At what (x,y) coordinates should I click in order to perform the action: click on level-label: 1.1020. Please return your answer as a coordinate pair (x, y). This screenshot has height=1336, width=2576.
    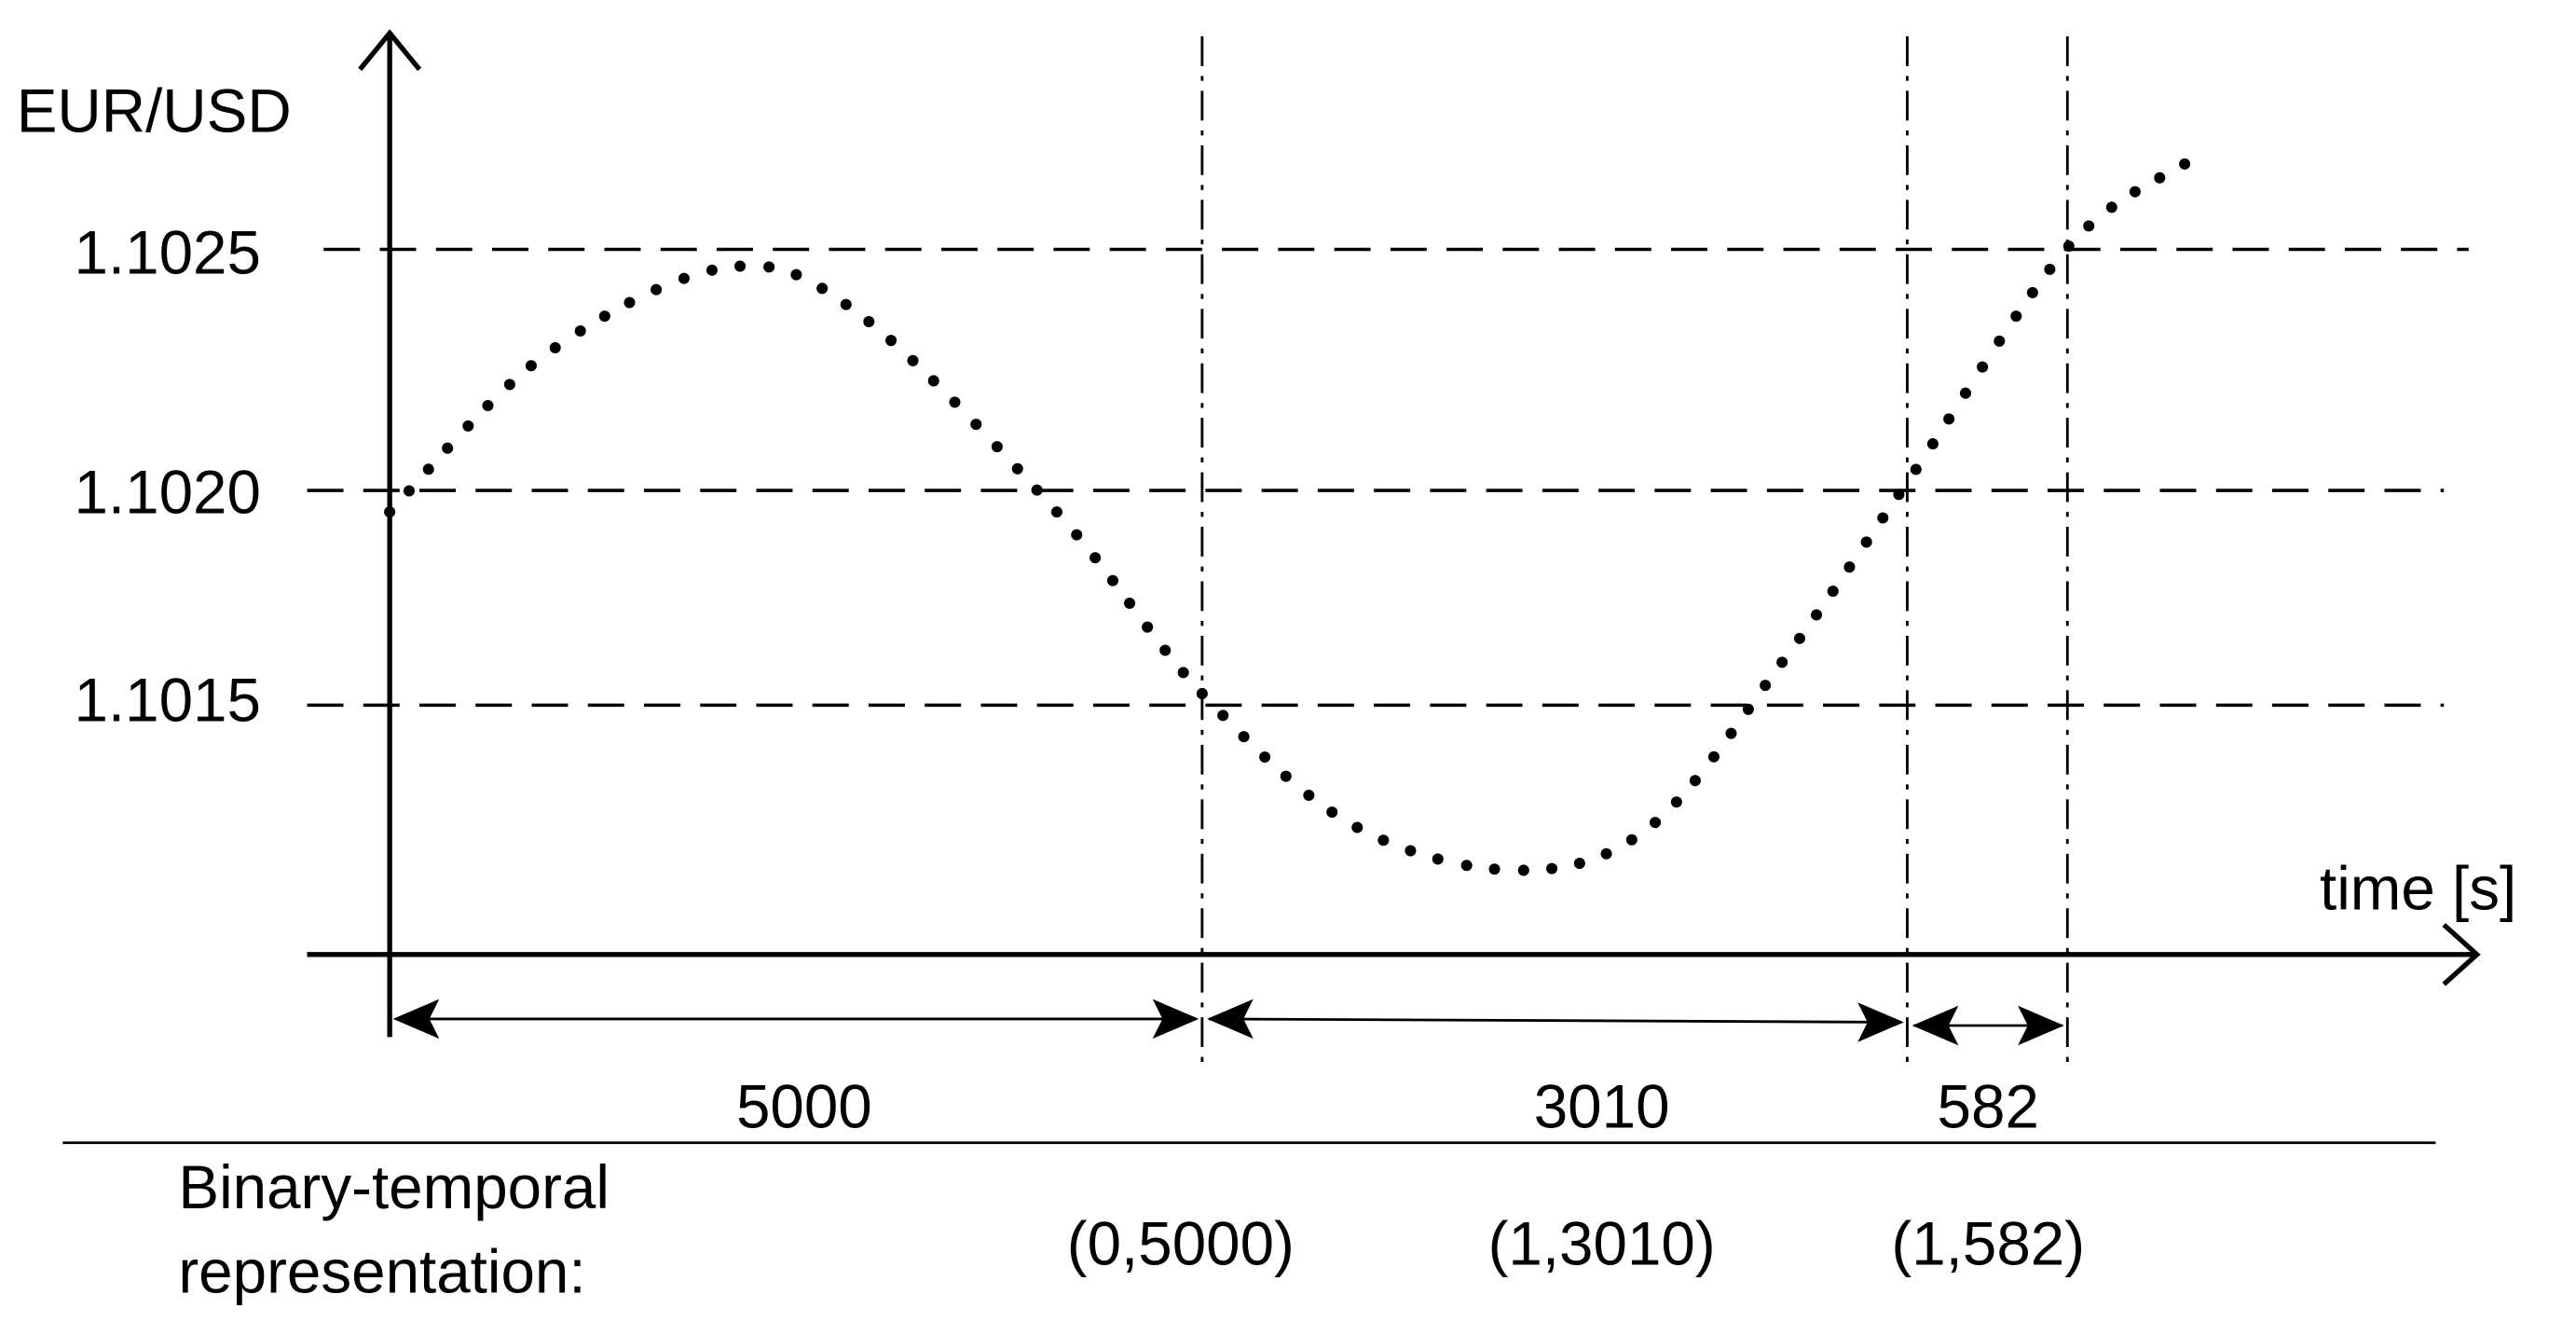
    Looking at the image, I should click on (167, 492).